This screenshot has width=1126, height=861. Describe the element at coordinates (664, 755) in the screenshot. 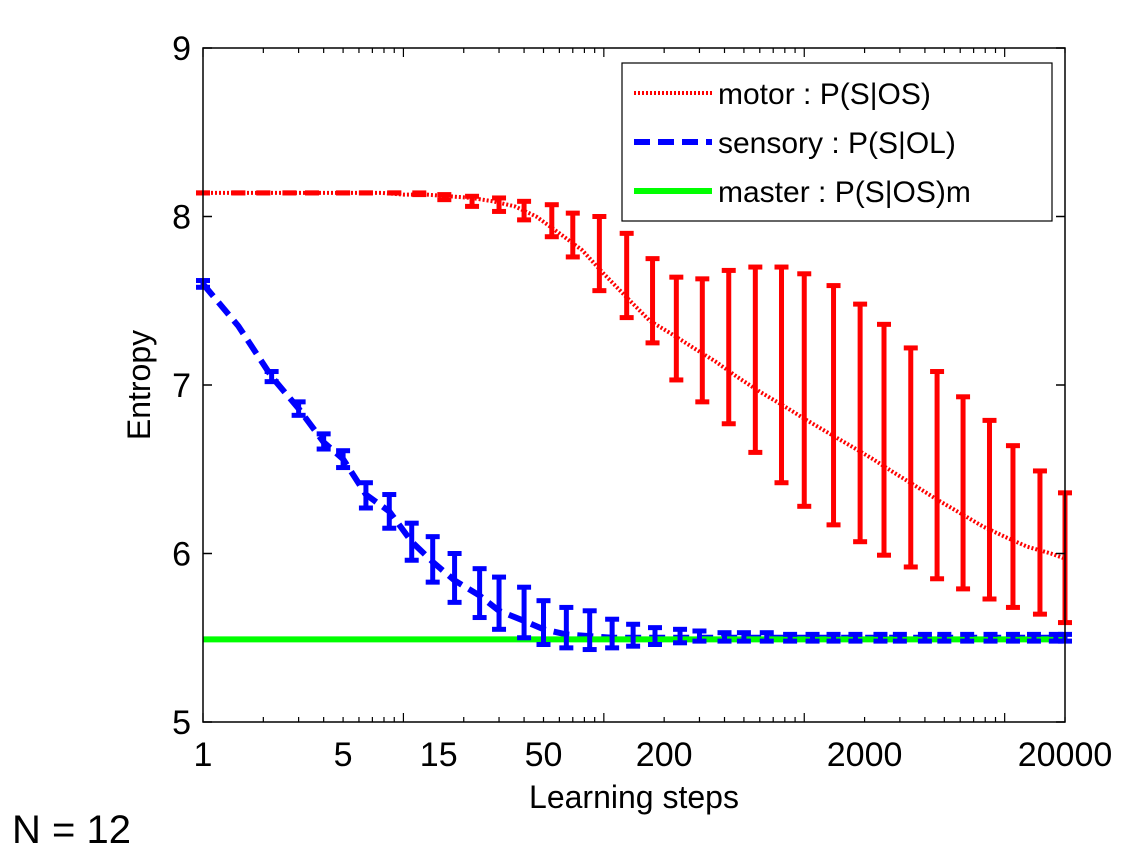

I see `x-tick-label: 200` at that location.